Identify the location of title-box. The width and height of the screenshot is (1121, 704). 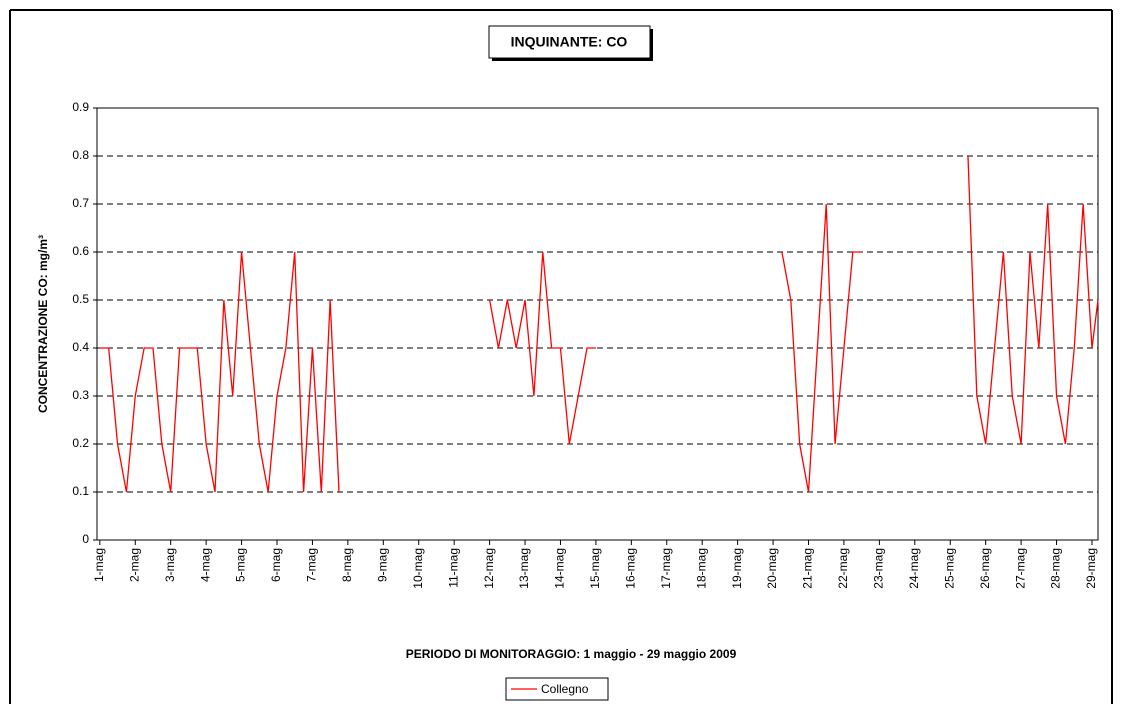
(569, 42).